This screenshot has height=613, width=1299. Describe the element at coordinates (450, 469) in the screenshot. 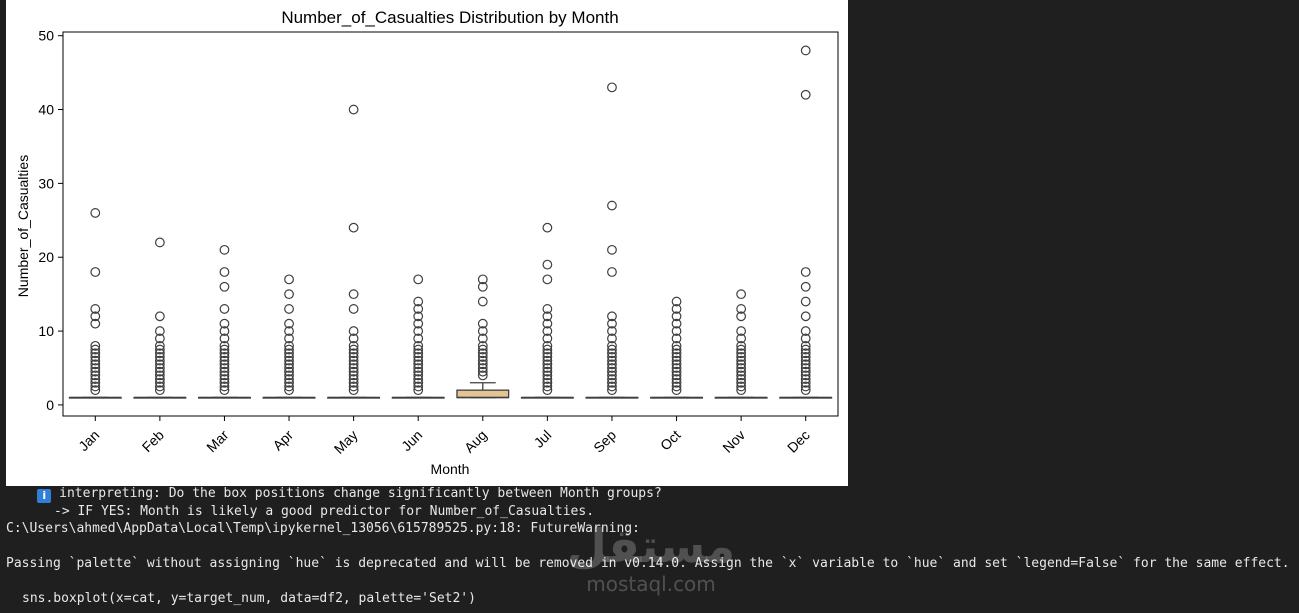

I see `x-axis-label: Month` at that location.